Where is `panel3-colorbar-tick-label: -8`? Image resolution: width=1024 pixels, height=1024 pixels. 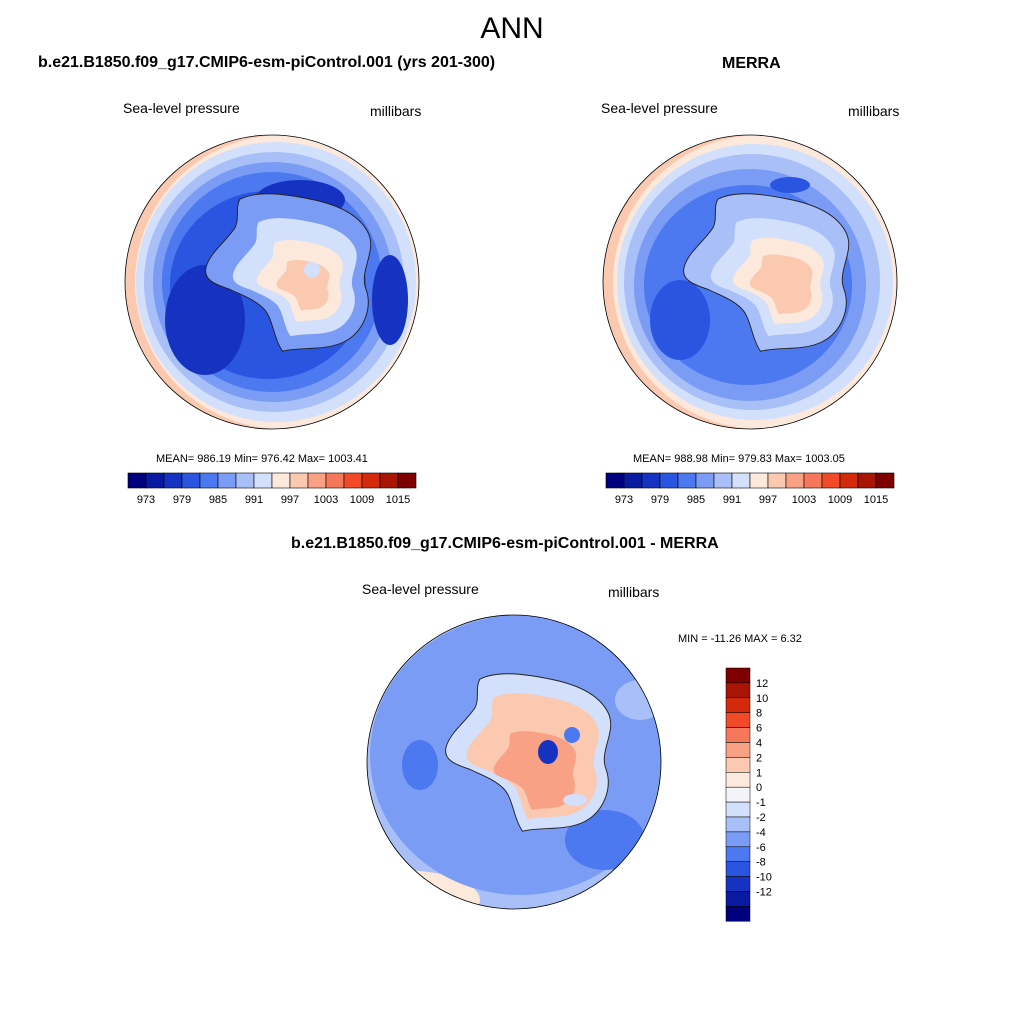 panel3-colorbar-tick-label: -8 is located at coordinates (761, 863).